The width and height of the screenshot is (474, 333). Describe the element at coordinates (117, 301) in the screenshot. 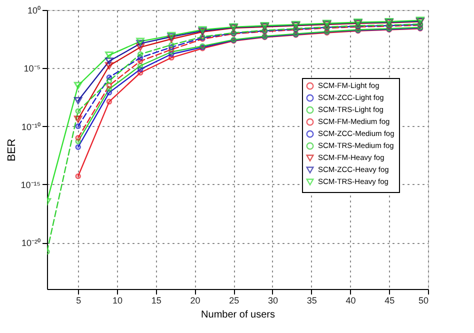

I see `x-tick-label: 10` at that location.